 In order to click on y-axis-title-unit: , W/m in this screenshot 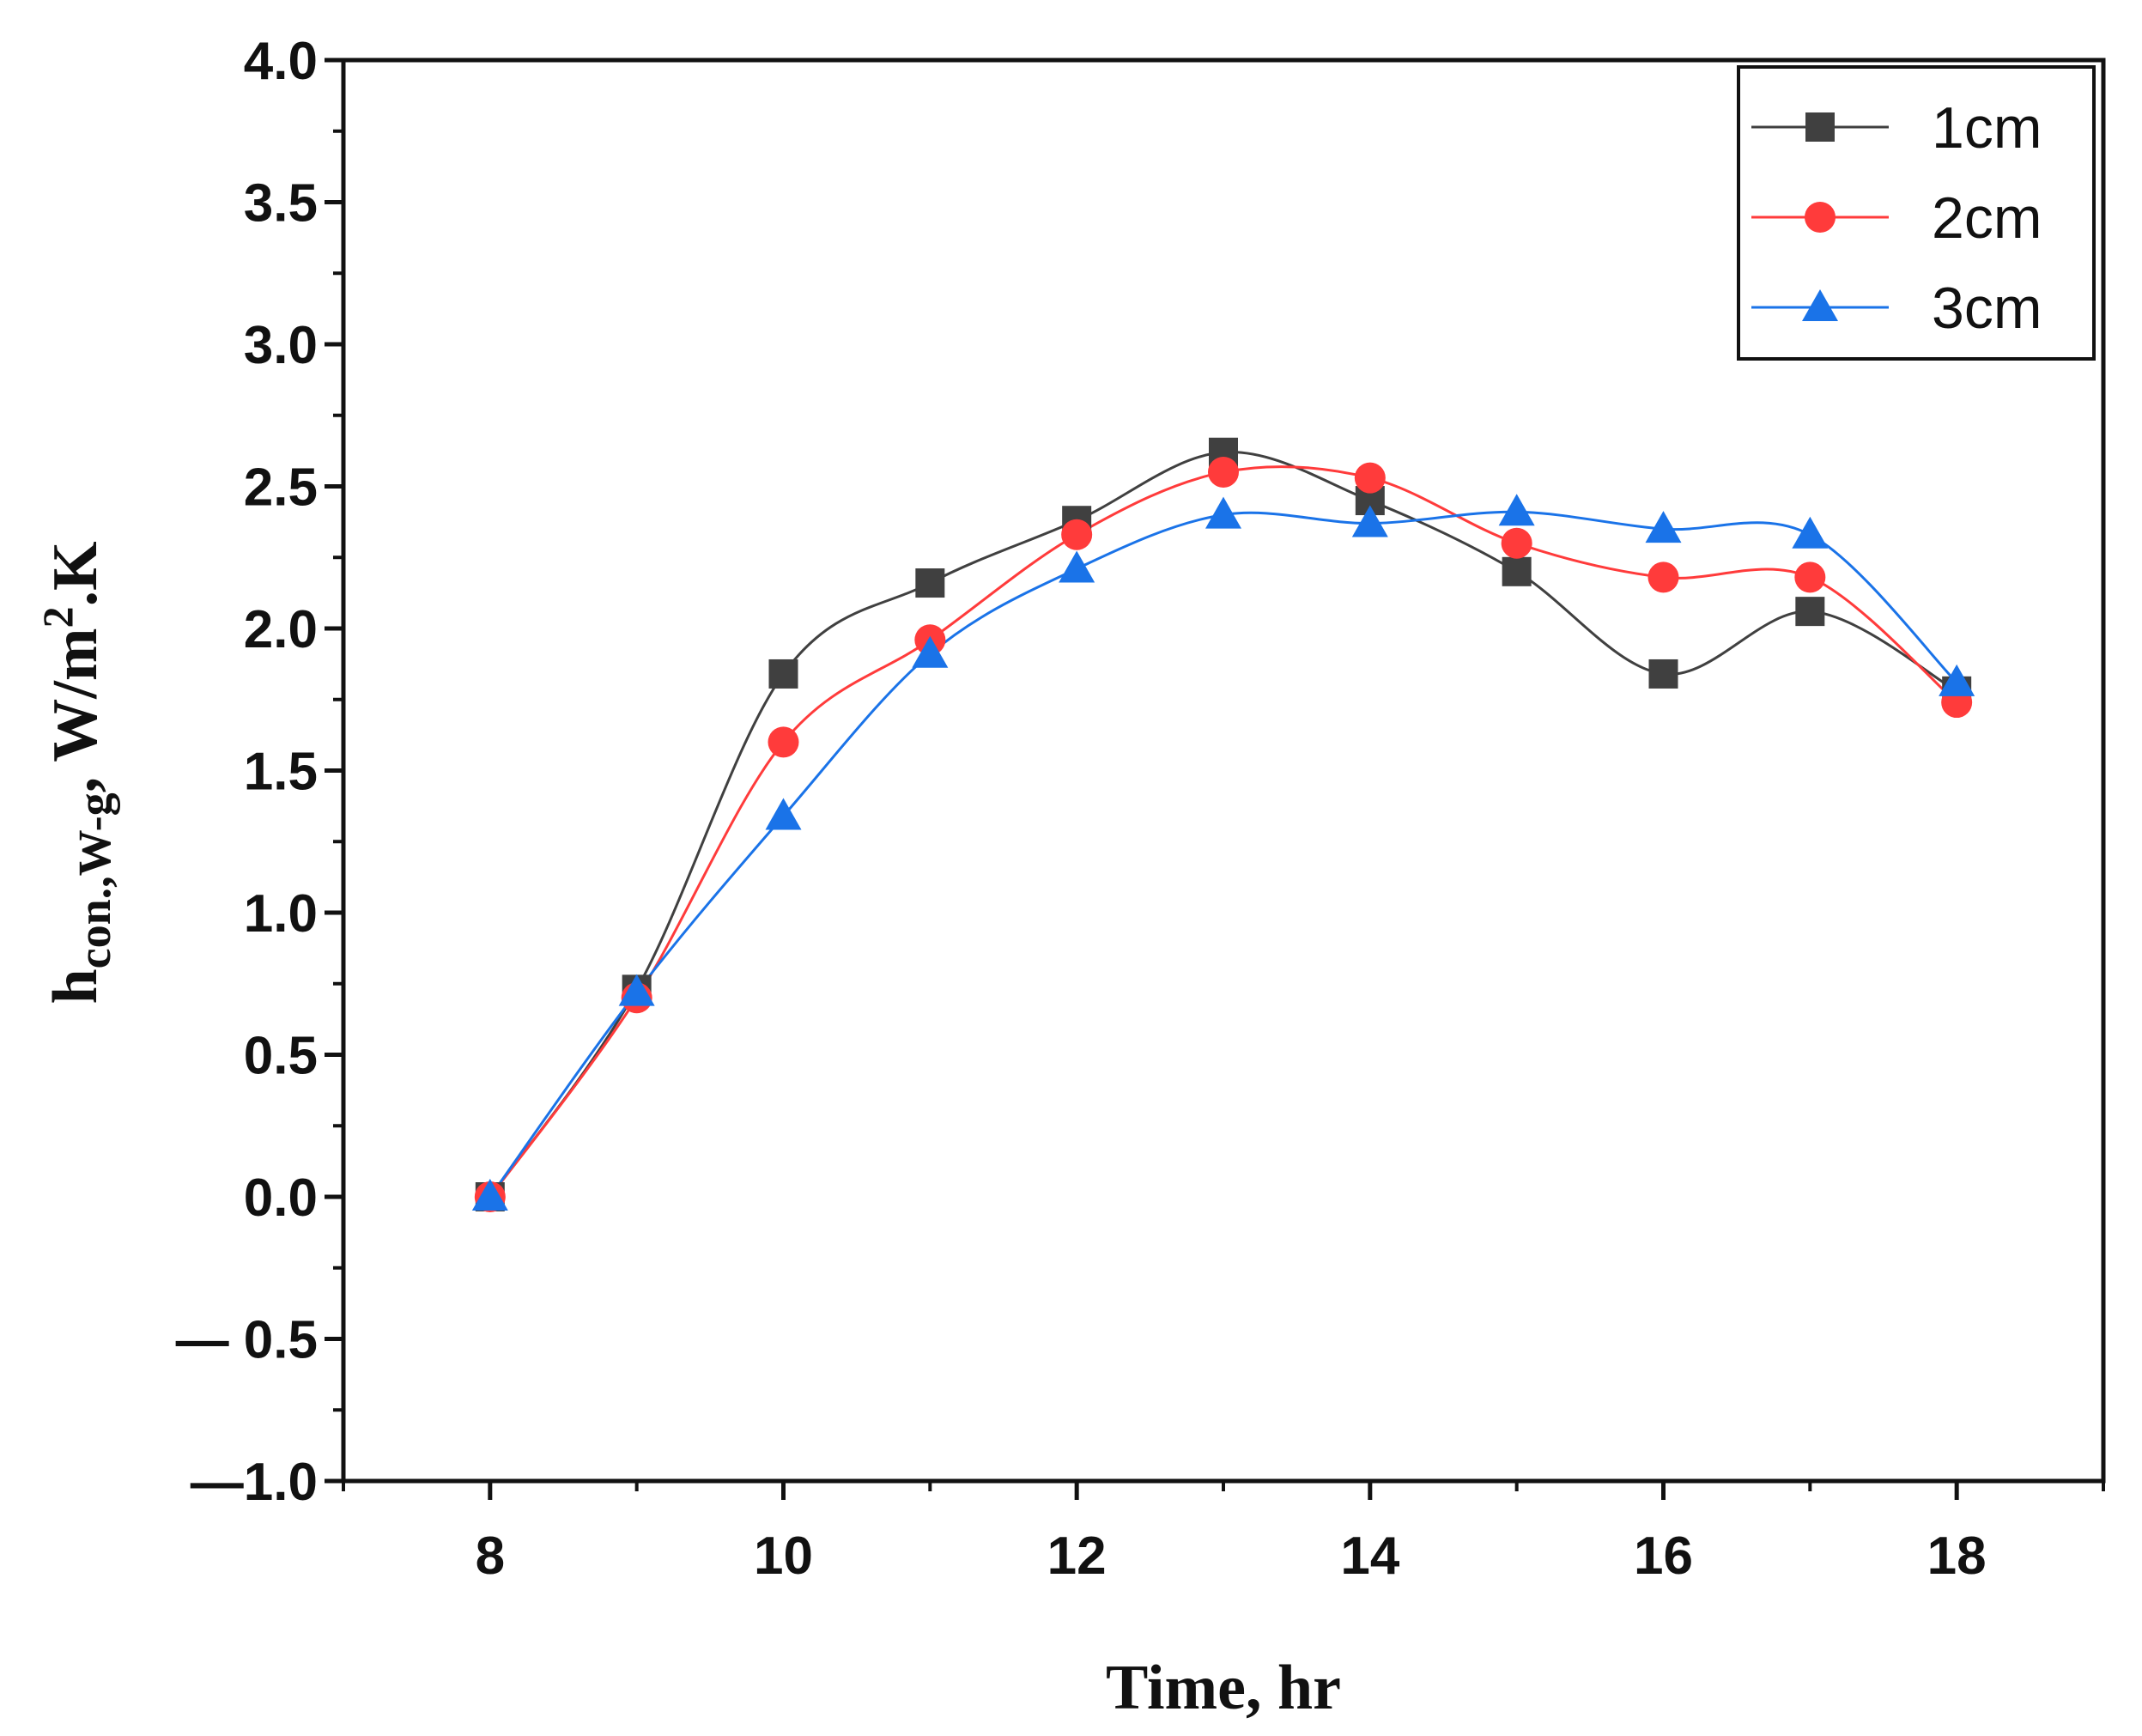, I will do `click(75, 710)`.